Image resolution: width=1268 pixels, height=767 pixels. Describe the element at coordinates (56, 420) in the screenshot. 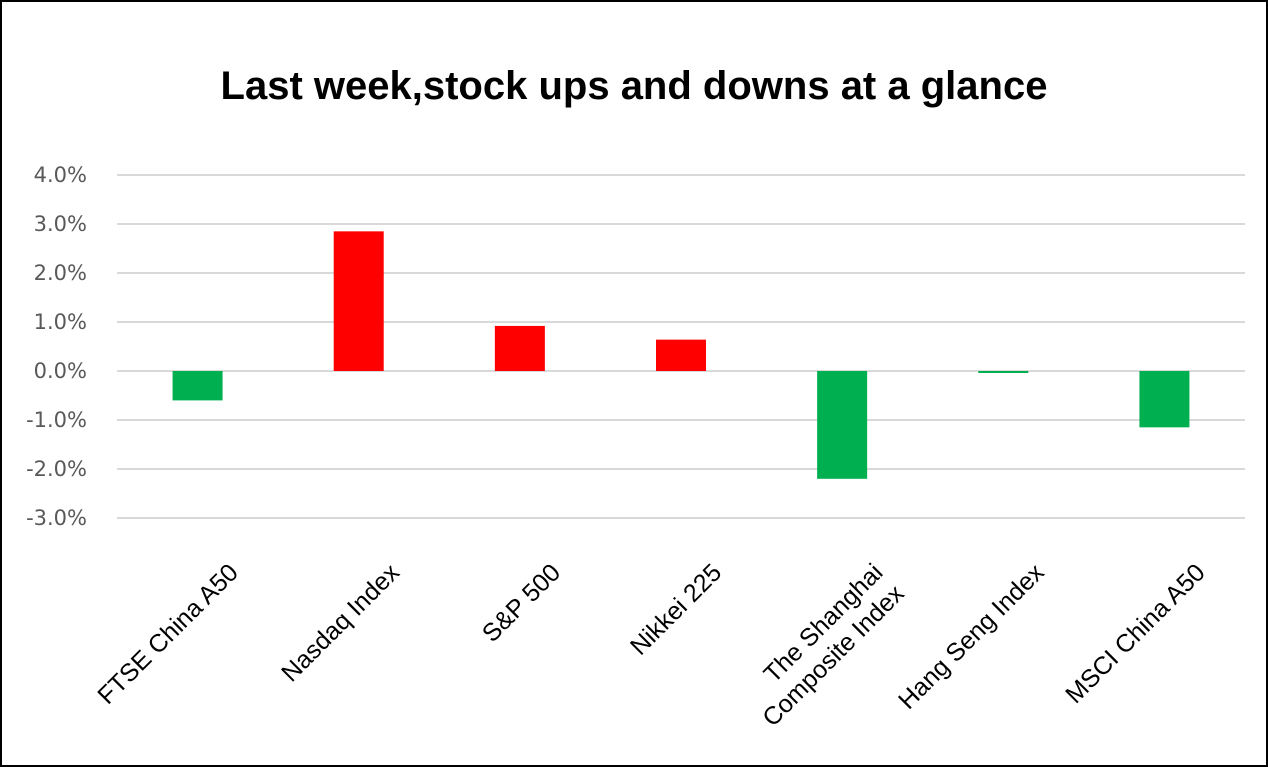

I see `y-tick-label: -1.0%` at that location.